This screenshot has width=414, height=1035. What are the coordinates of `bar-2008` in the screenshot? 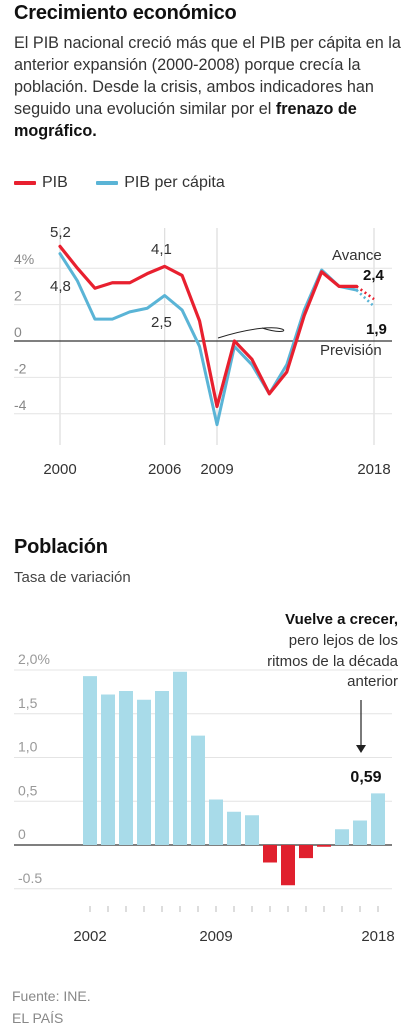 It's located at (198, 790).